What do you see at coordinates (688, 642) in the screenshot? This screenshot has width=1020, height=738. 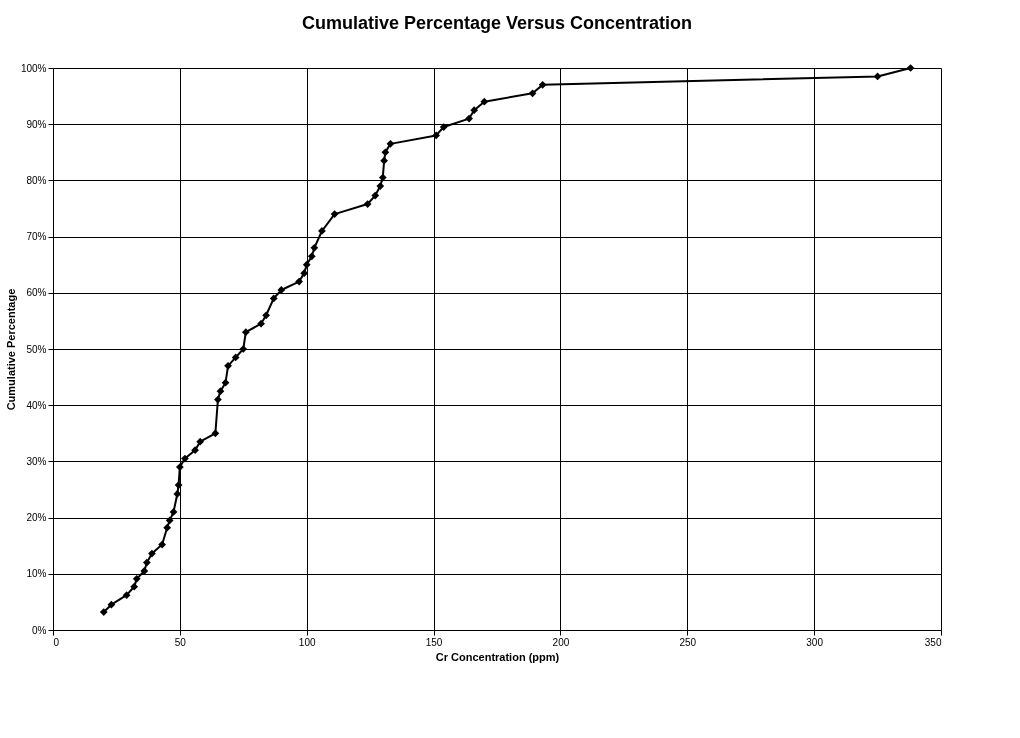 I see `x-tick-label: 250` at bounding box center [688, 642].